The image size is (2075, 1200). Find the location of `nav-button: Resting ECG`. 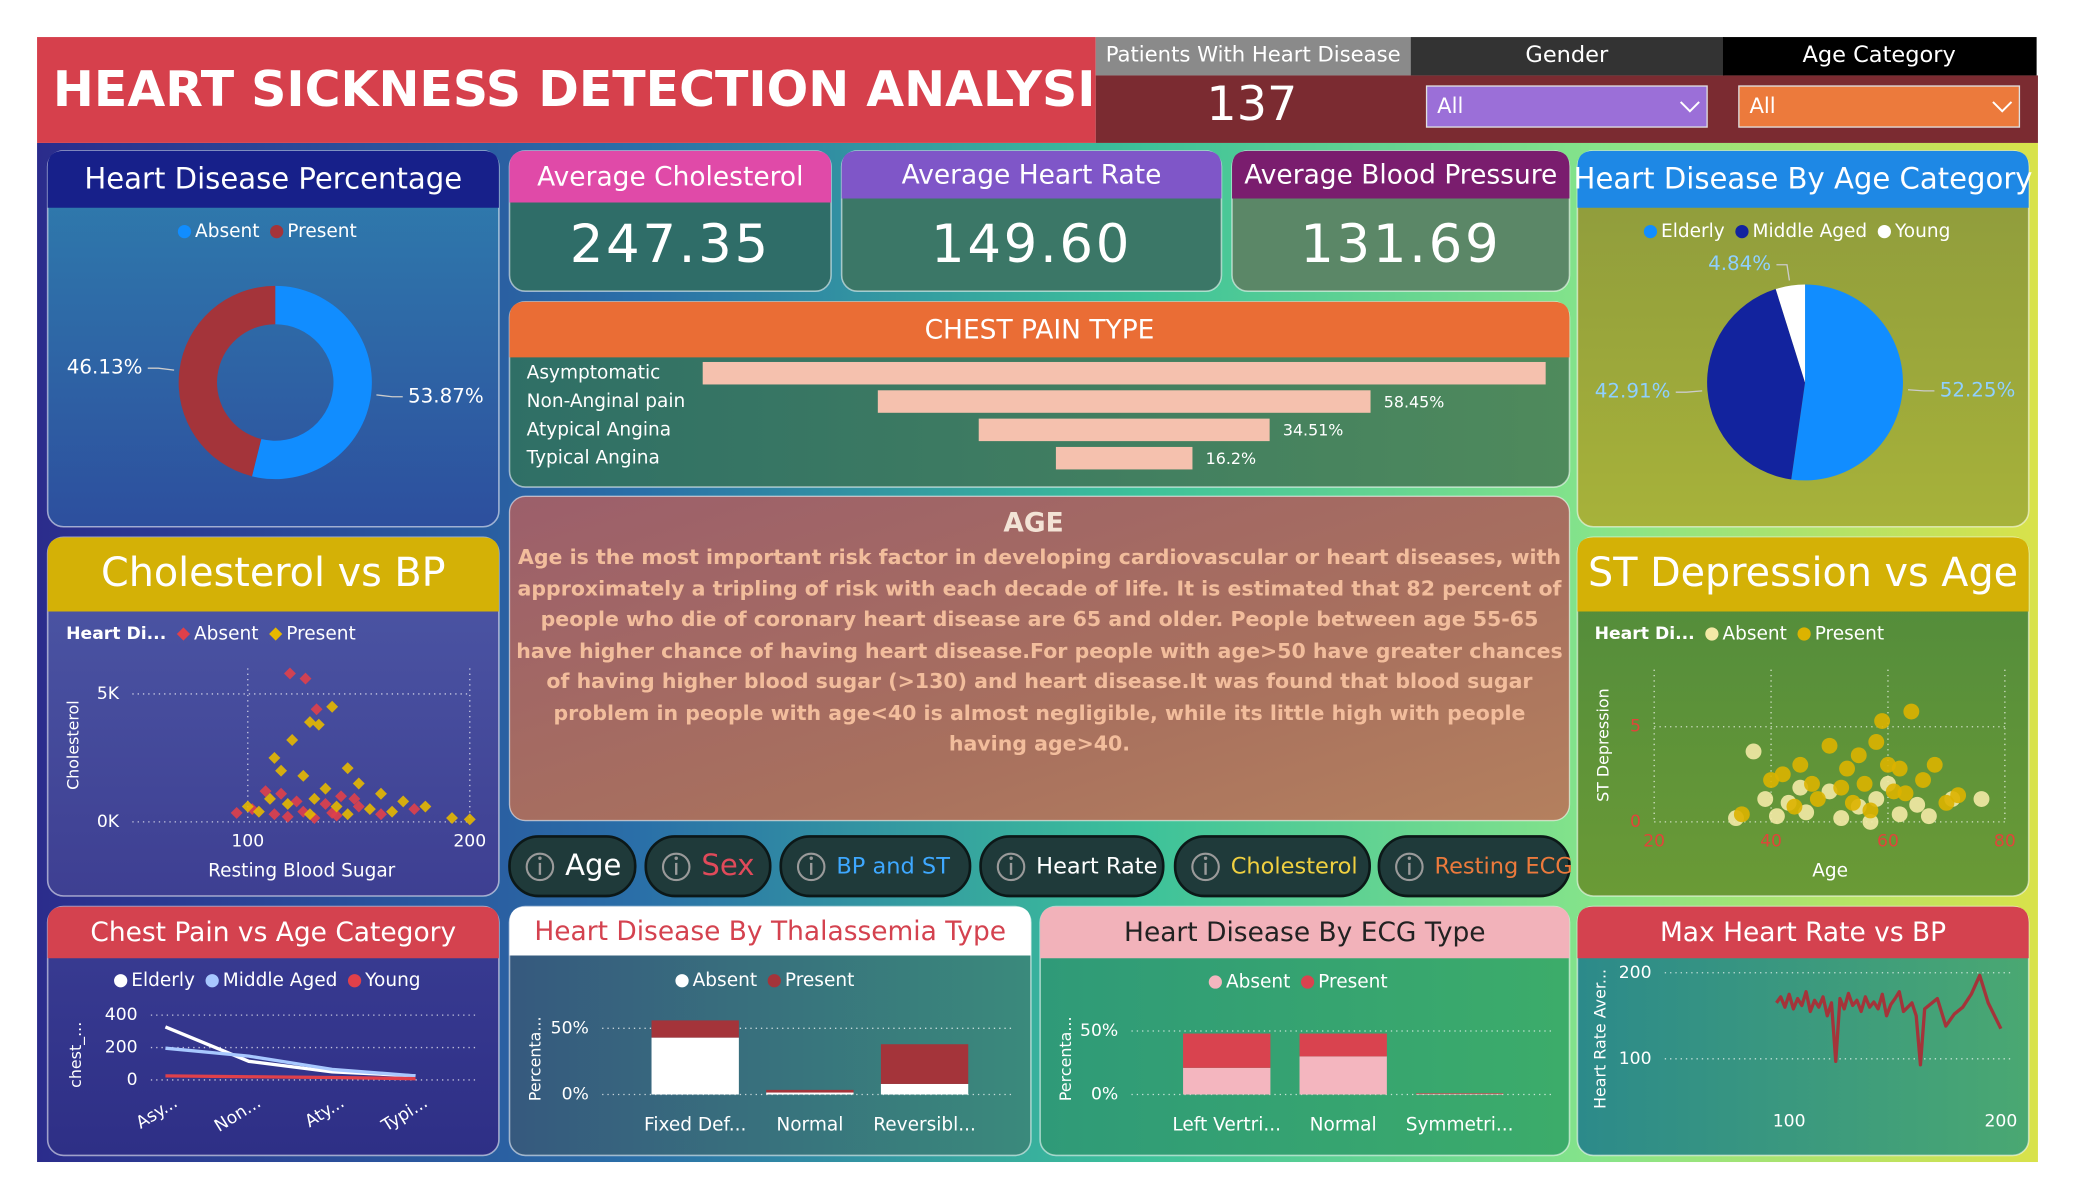

nav-button: Resting ECG is located at coordinates (1475, 866).